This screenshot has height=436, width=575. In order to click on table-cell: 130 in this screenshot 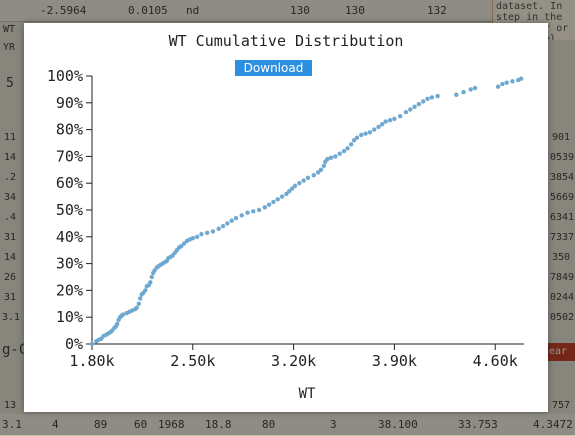, I will do `click(355, 10)`.